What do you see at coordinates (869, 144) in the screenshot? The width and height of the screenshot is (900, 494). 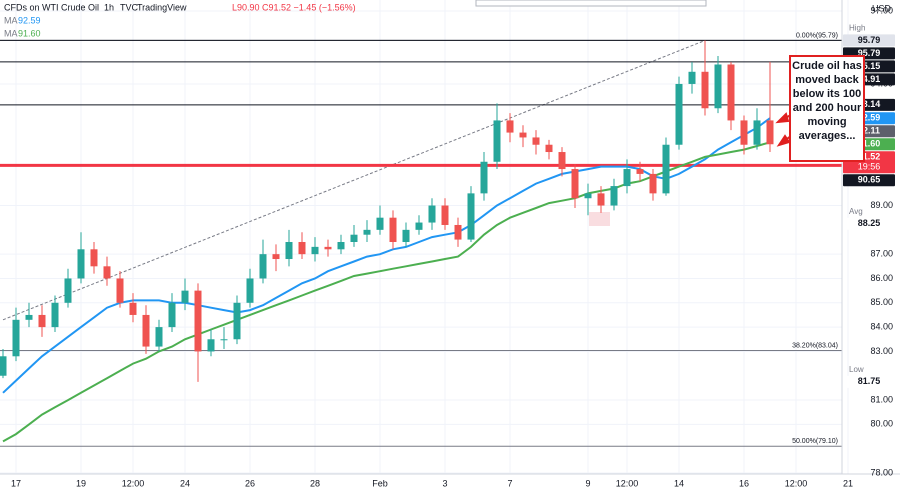 I see `price-tag-label: 91.60` at bounding box center [869, 144].